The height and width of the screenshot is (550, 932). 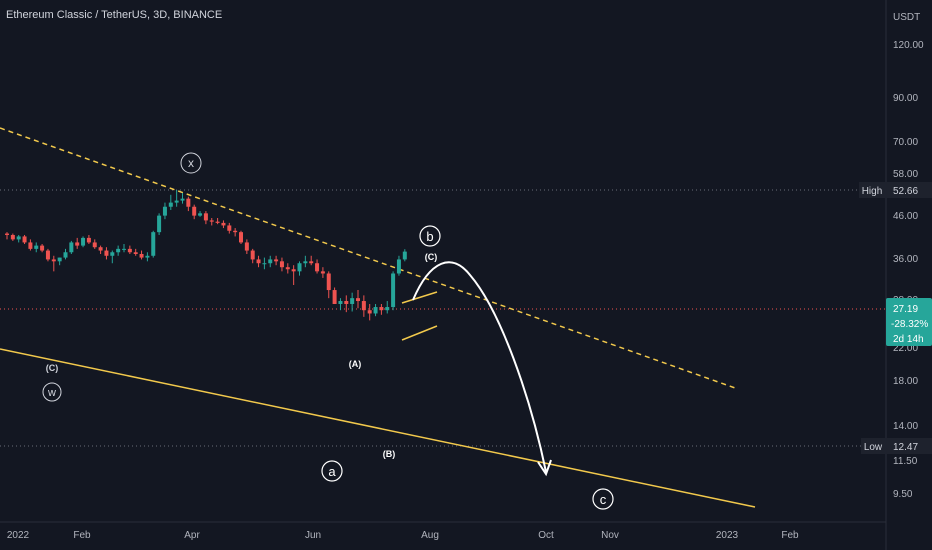 I want to click on wave-label-b: b, so click(x=430, y=236).